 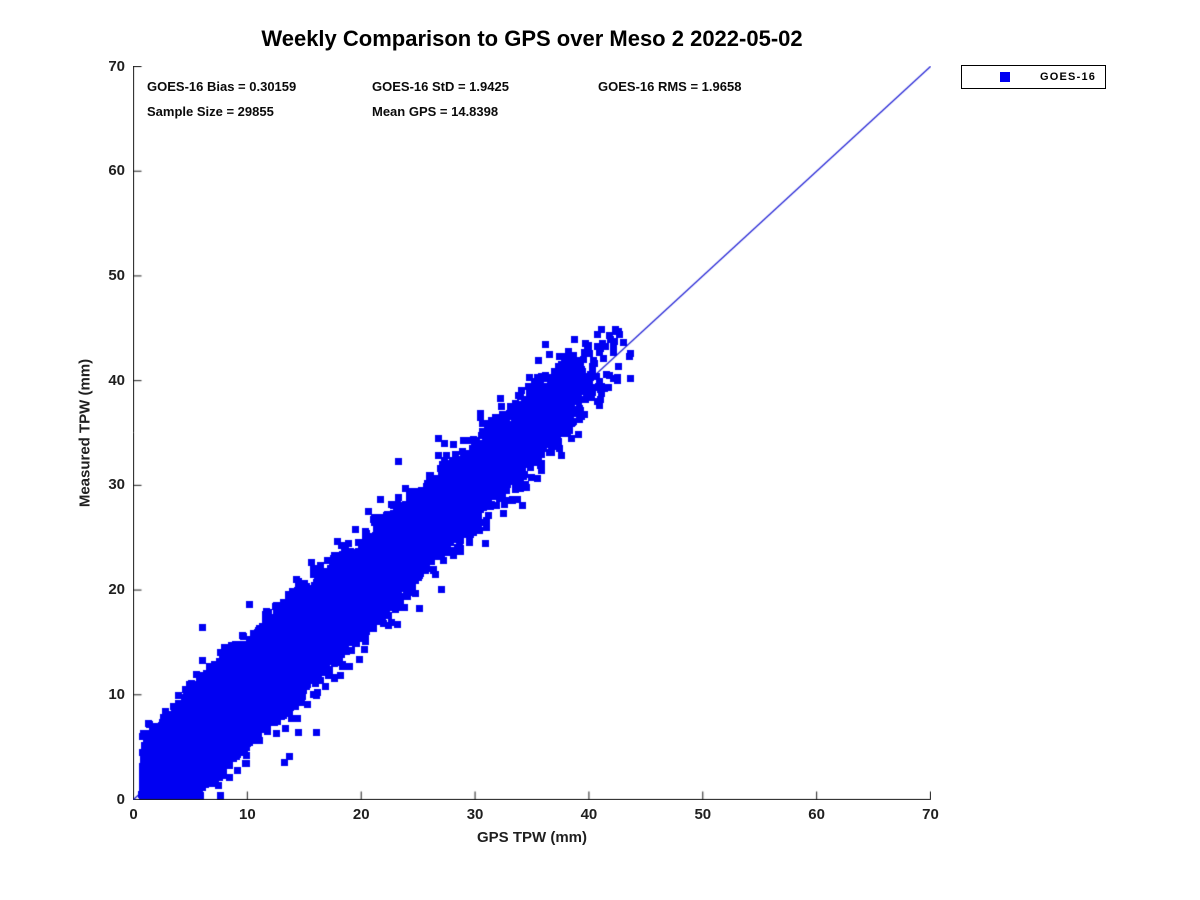 What do you see at coordinates (930, 814) in the screenshot?
I see `x-tick-label: 70` at bounding box center [930, 814].